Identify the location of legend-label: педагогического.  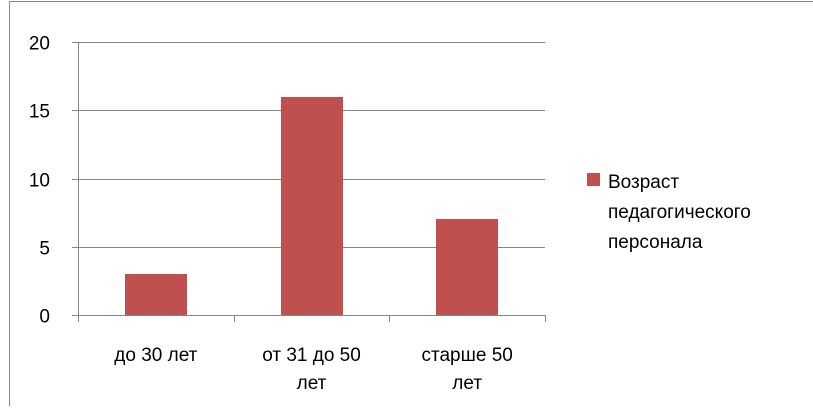
(679, 212).